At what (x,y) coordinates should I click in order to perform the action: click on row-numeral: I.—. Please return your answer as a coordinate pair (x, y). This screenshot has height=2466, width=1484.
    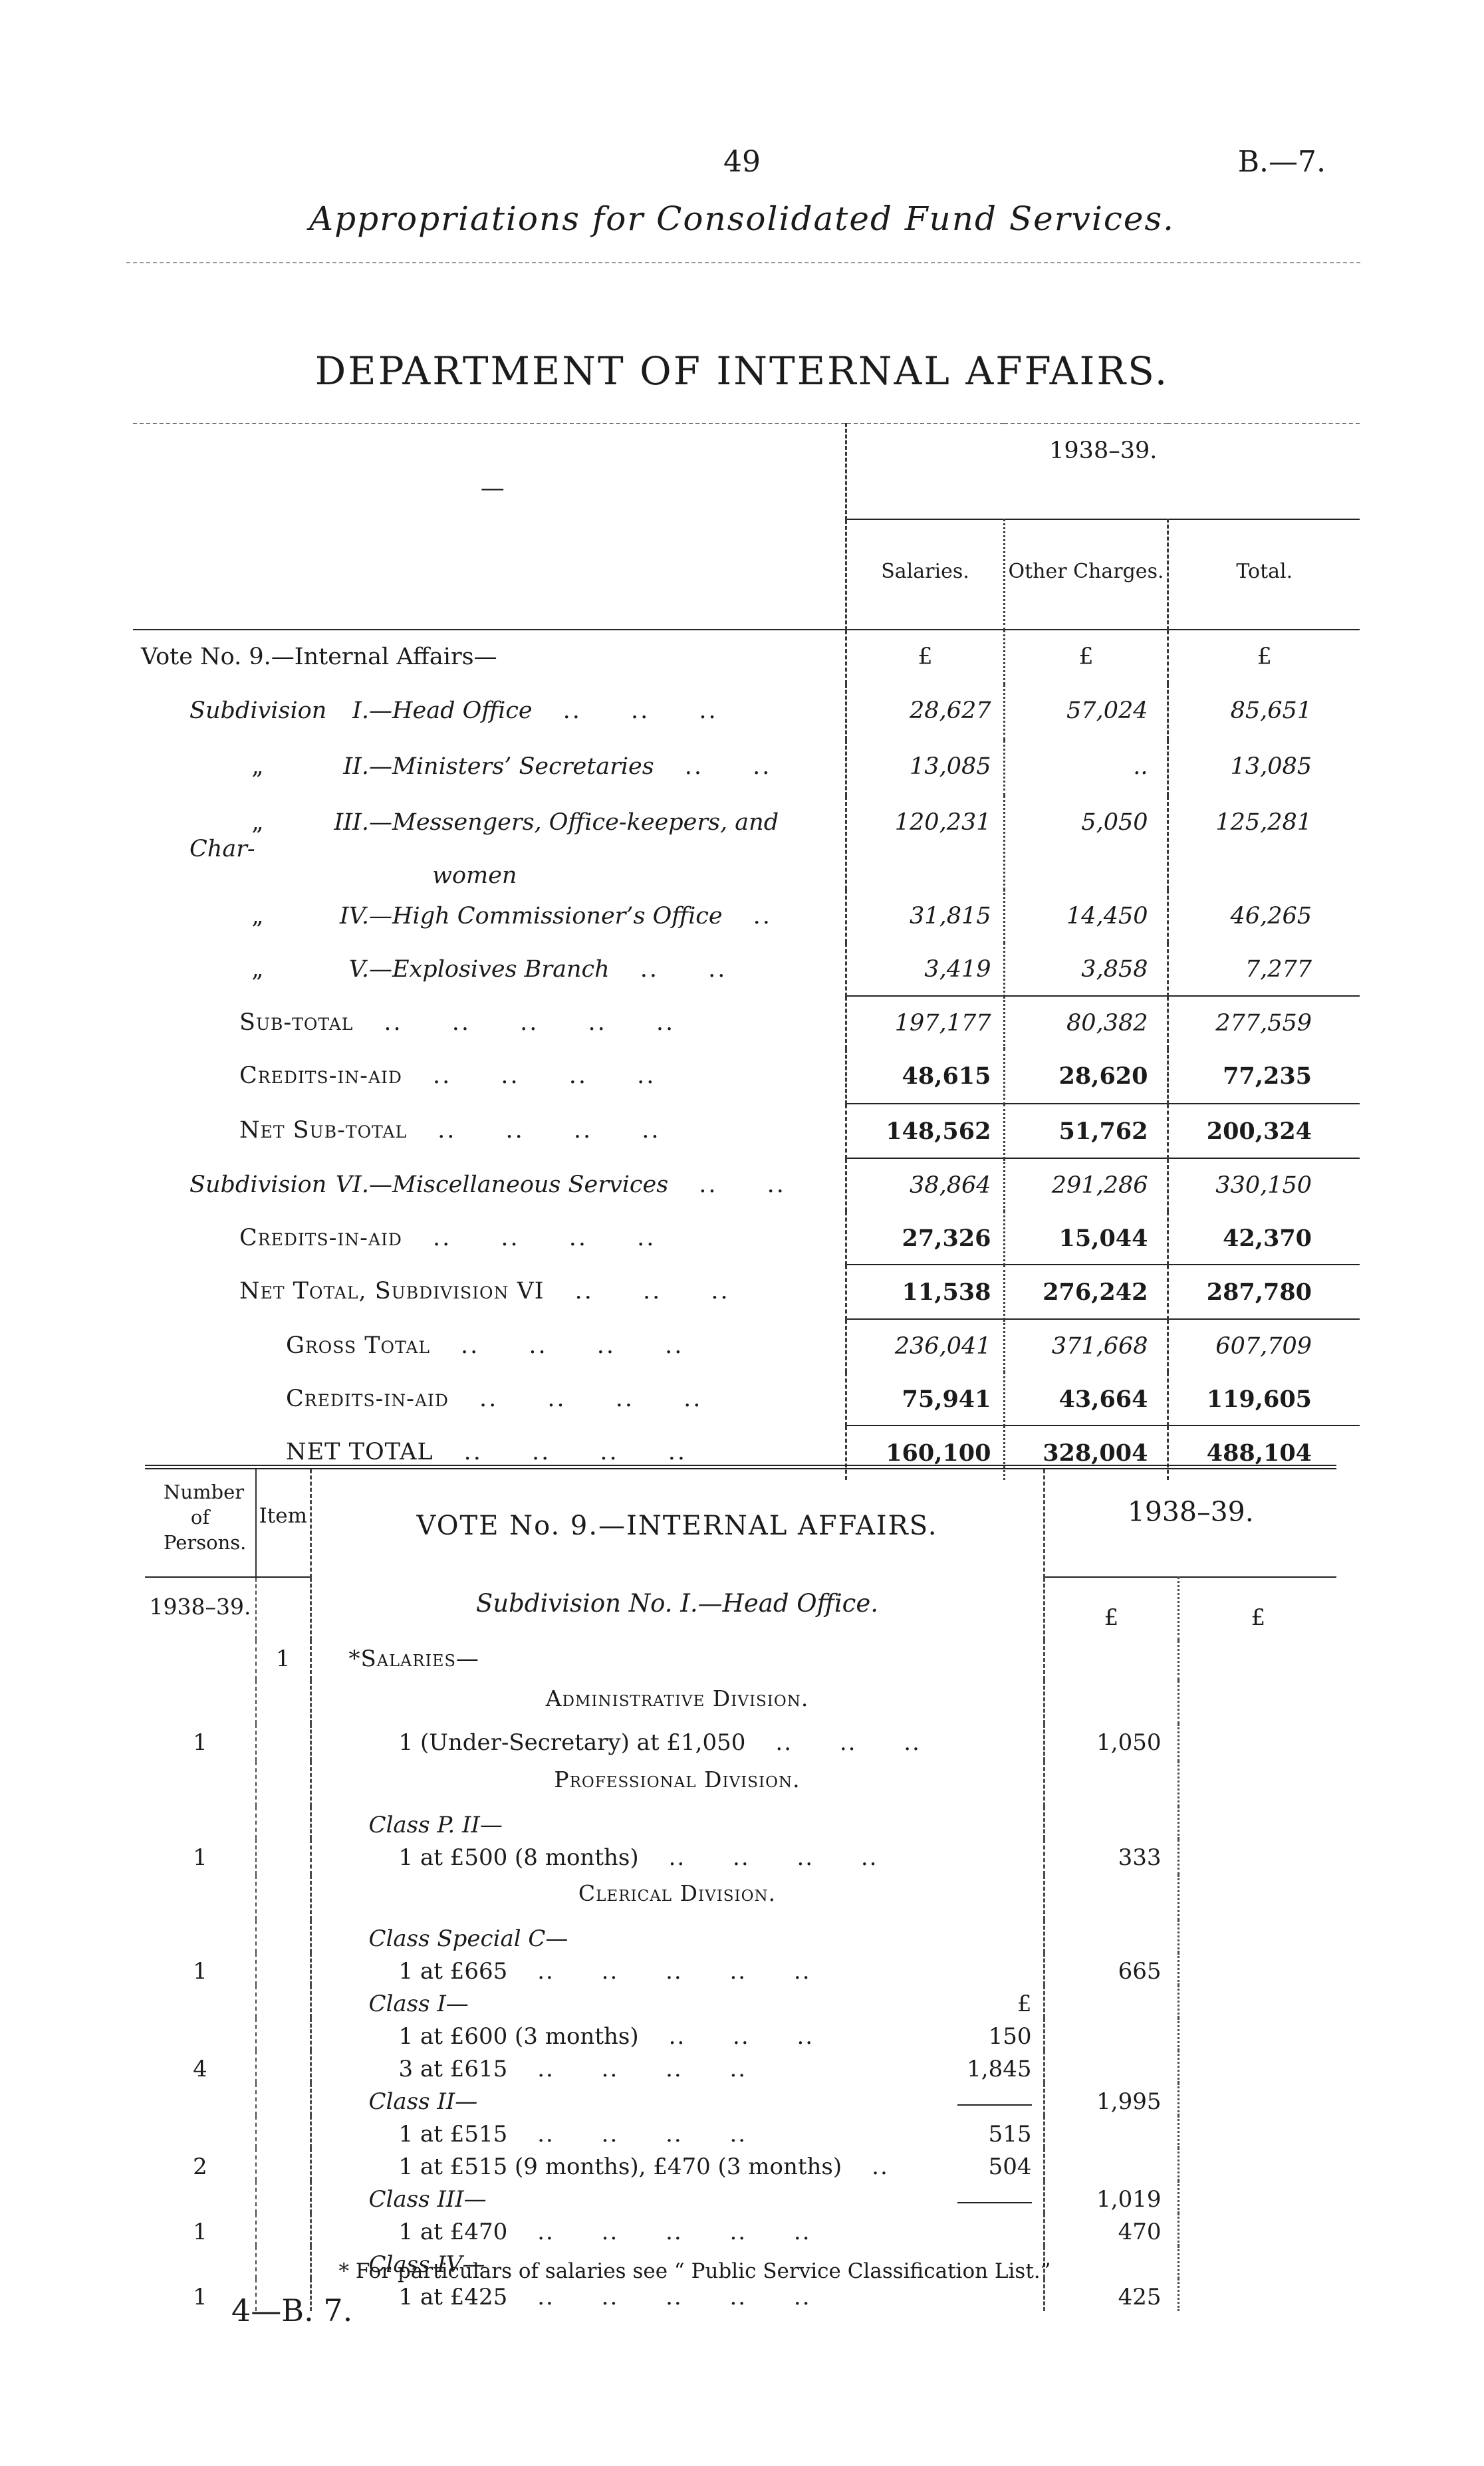
    Looking at the image, I should click on (372, 710).